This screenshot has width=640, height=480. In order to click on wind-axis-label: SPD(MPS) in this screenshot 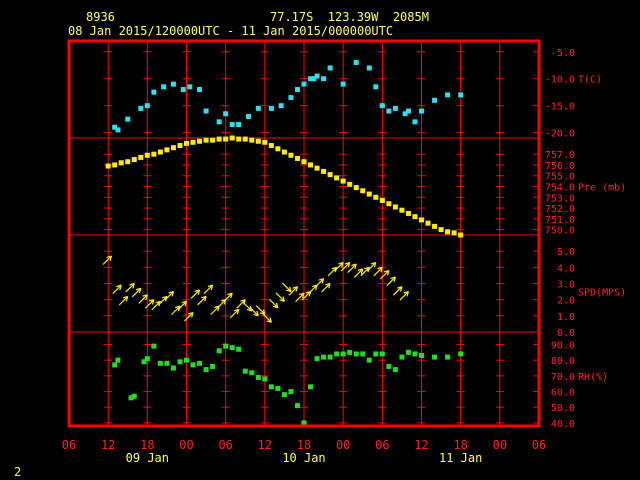, I will do `click(602, 293)`.